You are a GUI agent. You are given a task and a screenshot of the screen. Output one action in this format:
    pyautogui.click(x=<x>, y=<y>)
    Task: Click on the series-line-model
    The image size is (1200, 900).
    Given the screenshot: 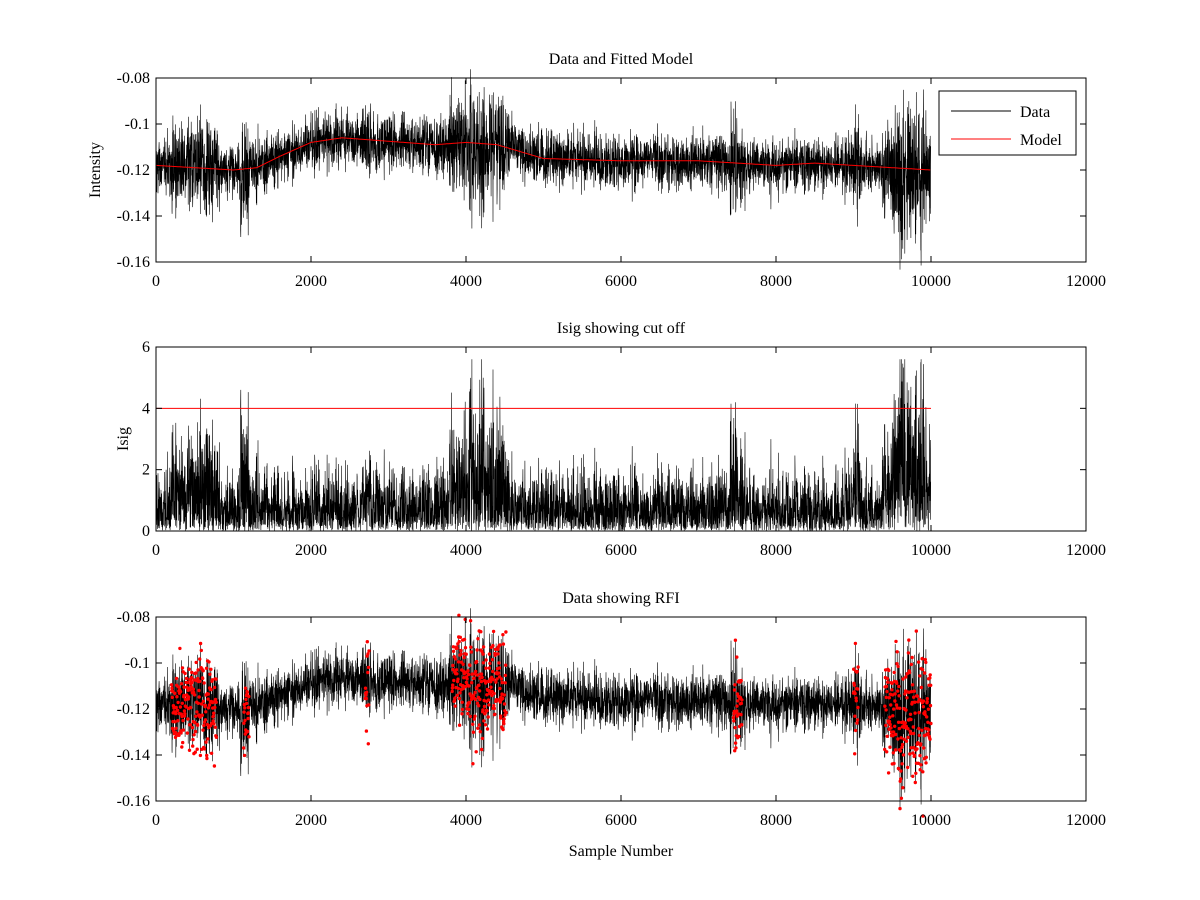 What is the action you would take?
    pyautogui.click(x=543, y=154)
    